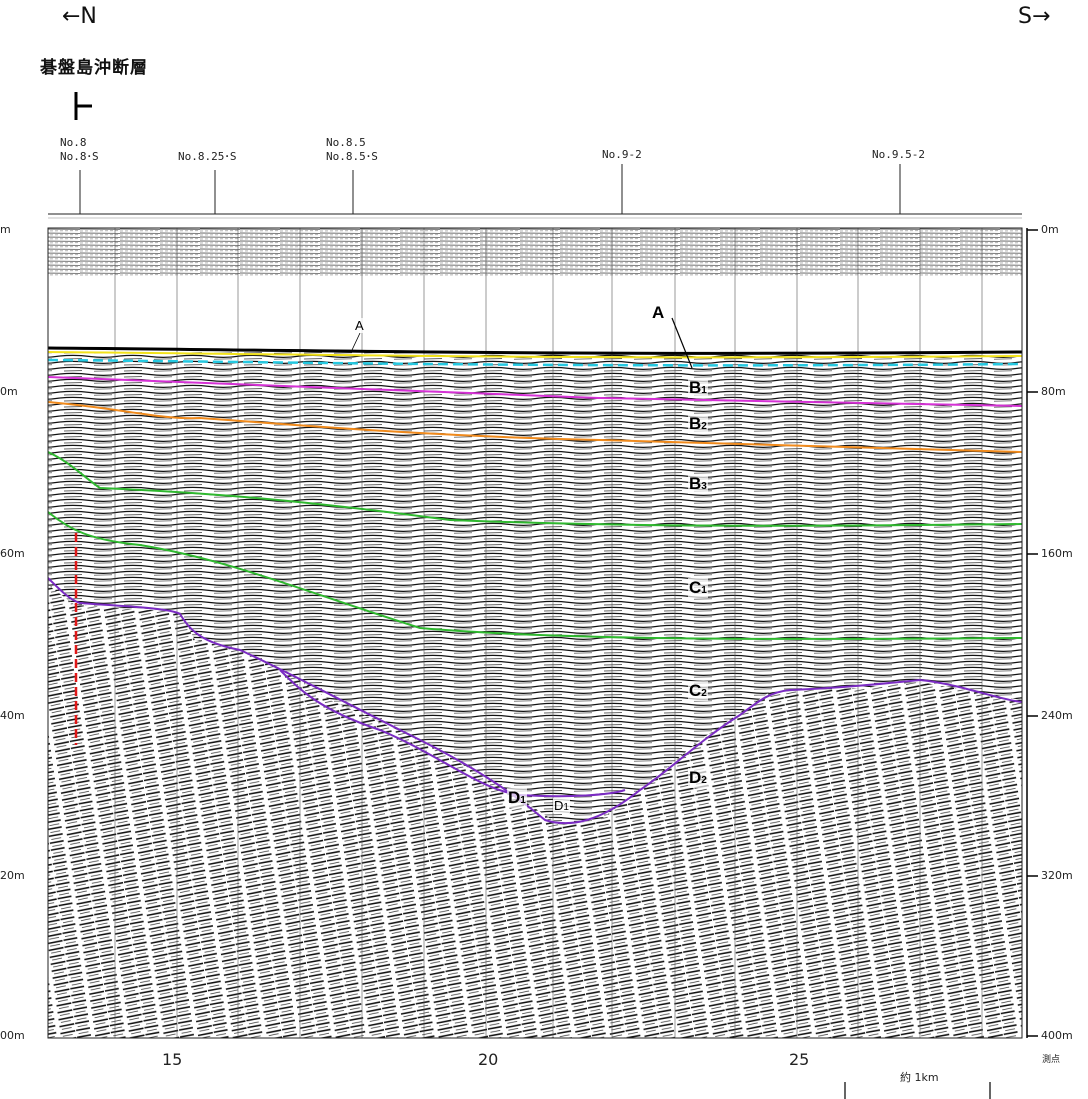 This screenshot has height=1099, width=1088. Describe the element at coordinates (488, 1059) in the screenshot. I see `x-tick-20: 20` at that location.